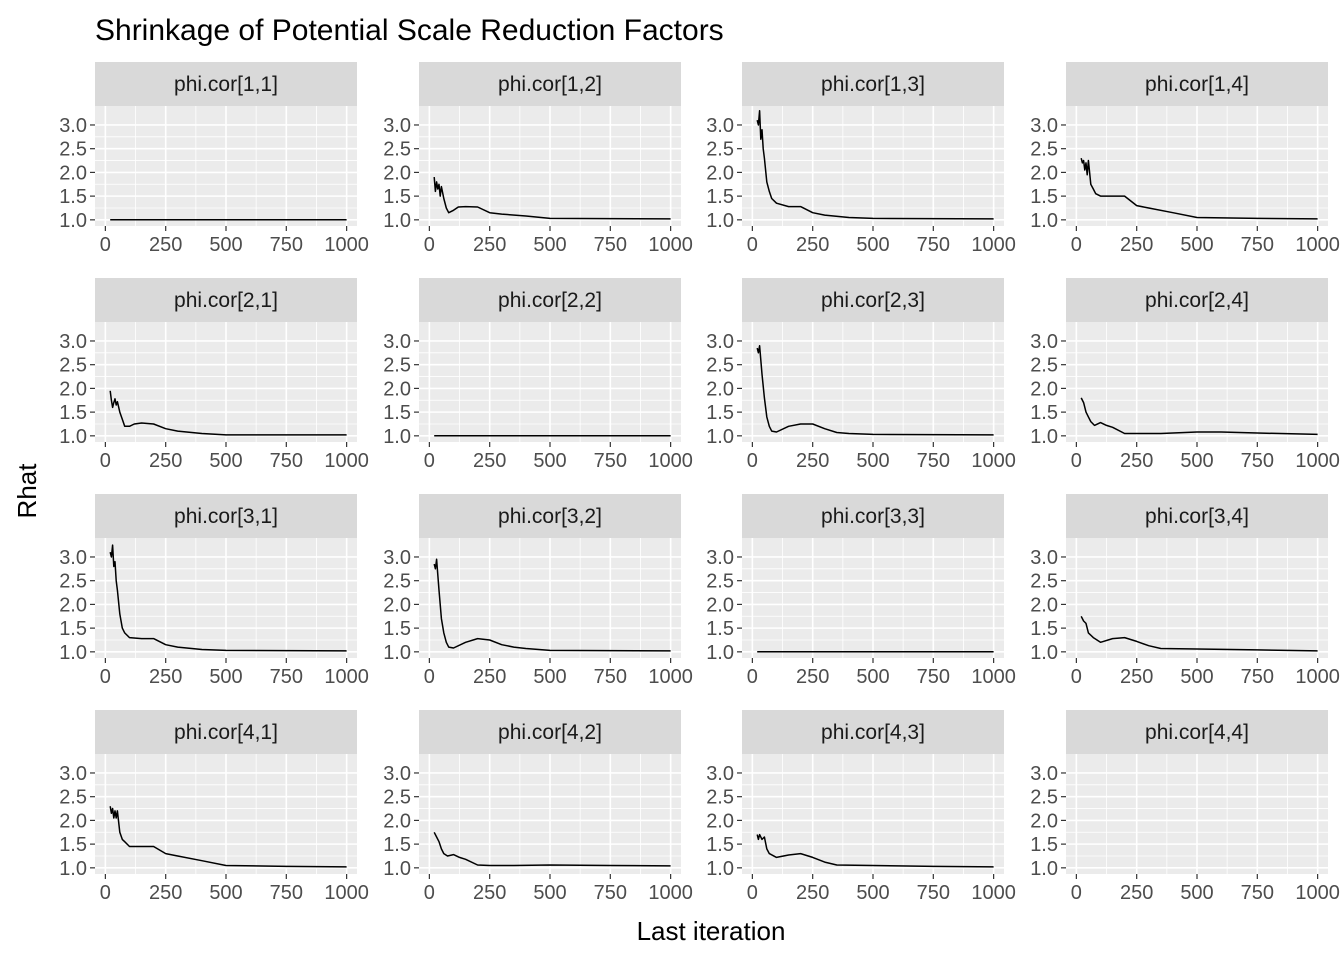  I want to click on facet-strip-label: phi.cor[3,1], so click(226, 516).